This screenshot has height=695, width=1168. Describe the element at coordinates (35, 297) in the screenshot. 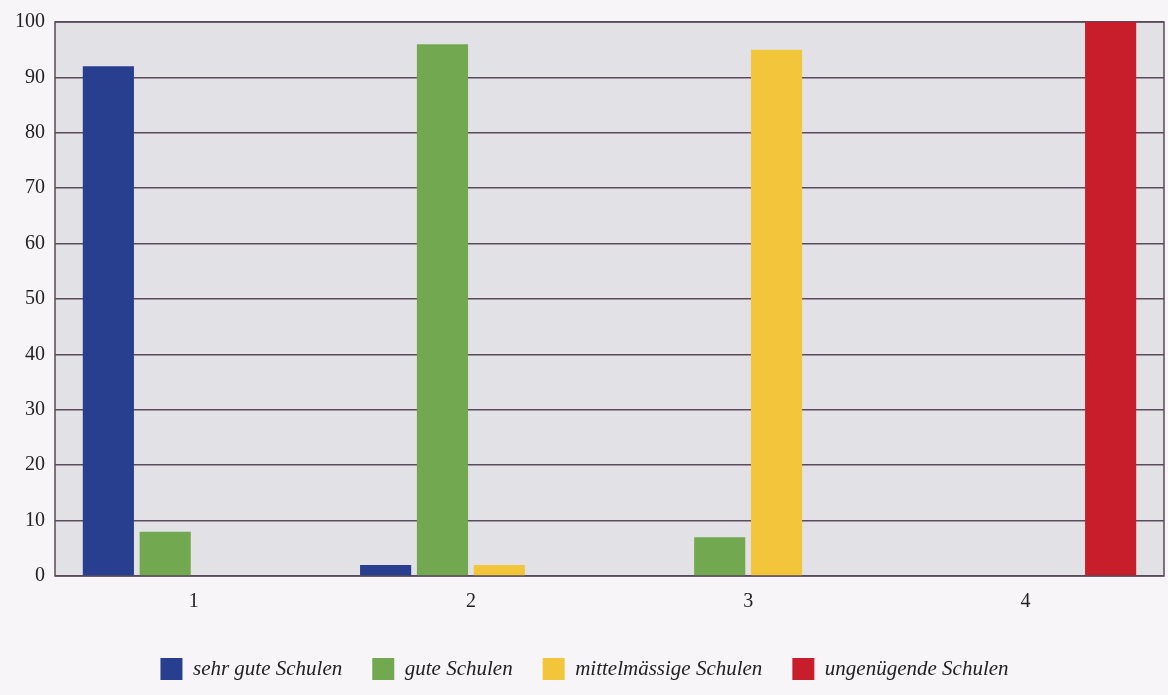

I see `y-tick-label: 50` at that location.